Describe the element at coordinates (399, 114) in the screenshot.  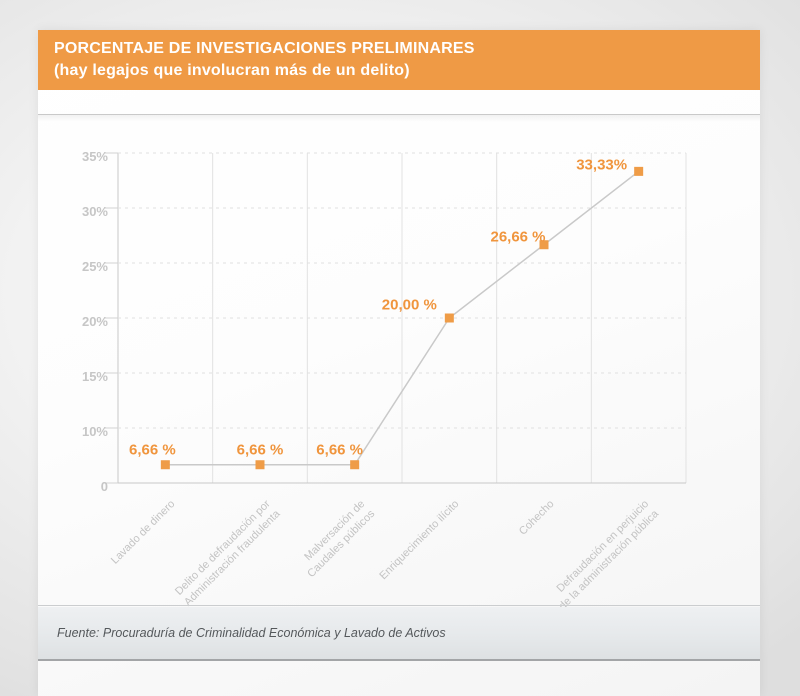
I see `header-divider-line` at that location.